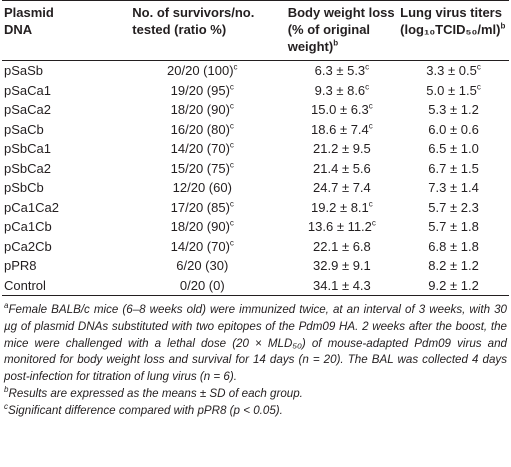 This screenshot has width=511, height=467. What do you see at coordinates (342, 285) in the screenshot?
I see `cell-text: 34.1 ± 4.3` at bounding box center [342, 285].